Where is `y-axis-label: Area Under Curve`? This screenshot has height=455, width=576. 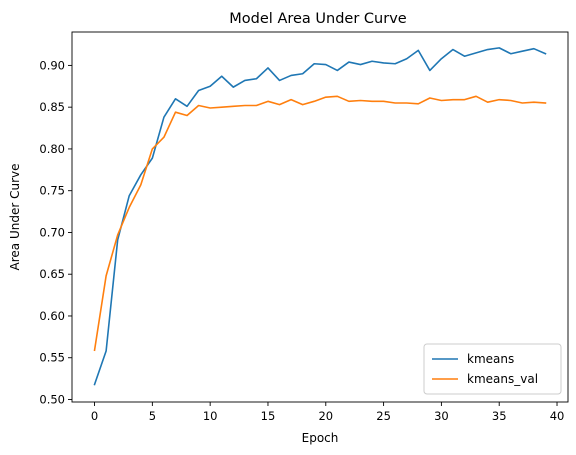 y-axis-label: Area Under Curve is located at coordinates (15, 217).